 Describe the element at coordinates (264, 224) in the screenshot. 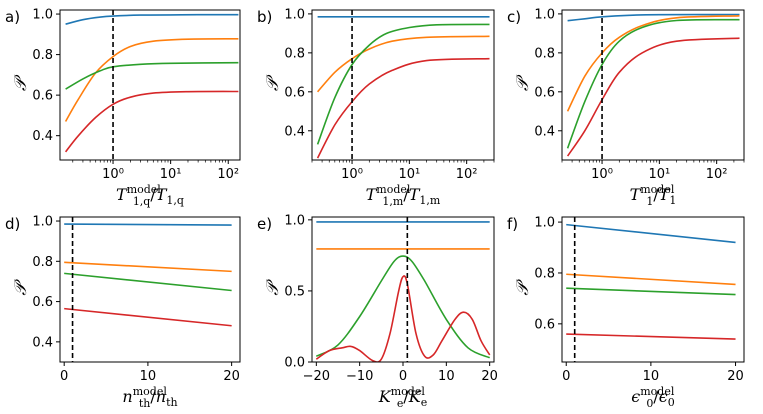

I see `panel-label: e)` at that location.